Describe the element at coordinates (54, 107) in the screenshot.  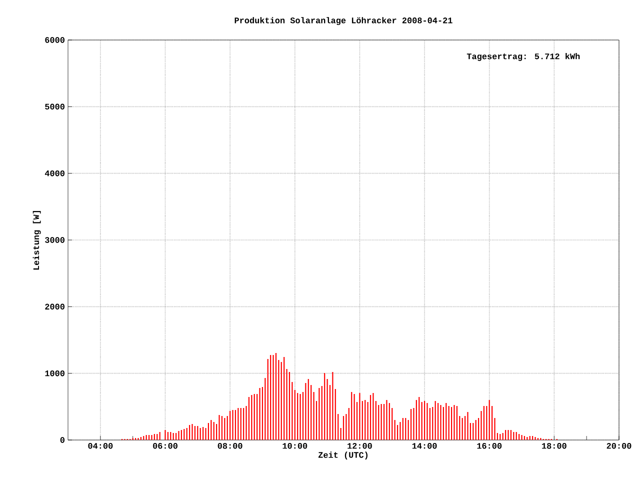
I see `y-tick-label: 5000` at that location.